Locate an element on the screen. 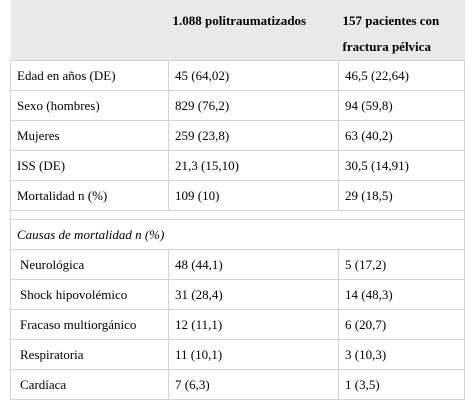 The width and height of the screenshot is (474, 413). table-cell: 7 (6,3) is located at coordinates (253, 384).